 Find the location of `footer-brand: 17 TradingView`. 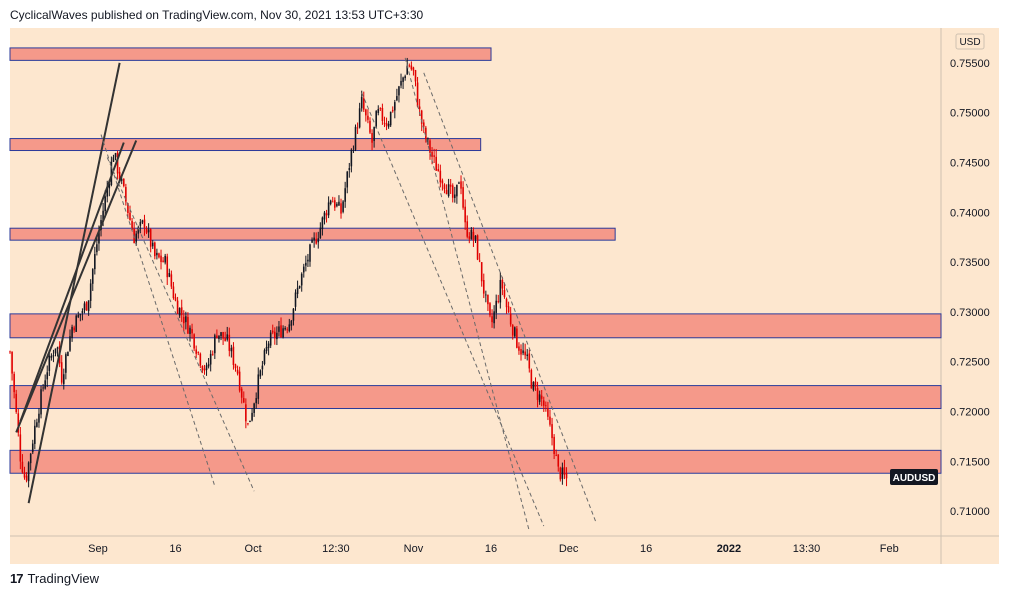

footer-brand: 17 TradingView is located at coordinates (54, 578).